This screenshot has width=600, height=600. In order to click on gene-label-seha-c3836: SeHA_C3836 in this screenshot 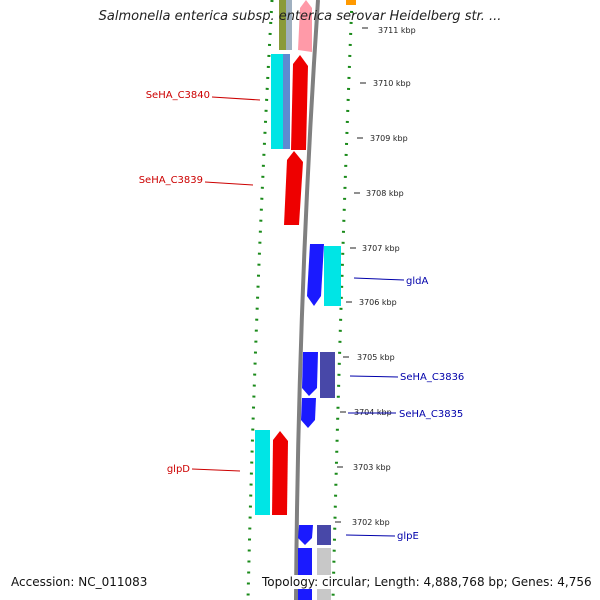, I will do `click(432, 377)`.